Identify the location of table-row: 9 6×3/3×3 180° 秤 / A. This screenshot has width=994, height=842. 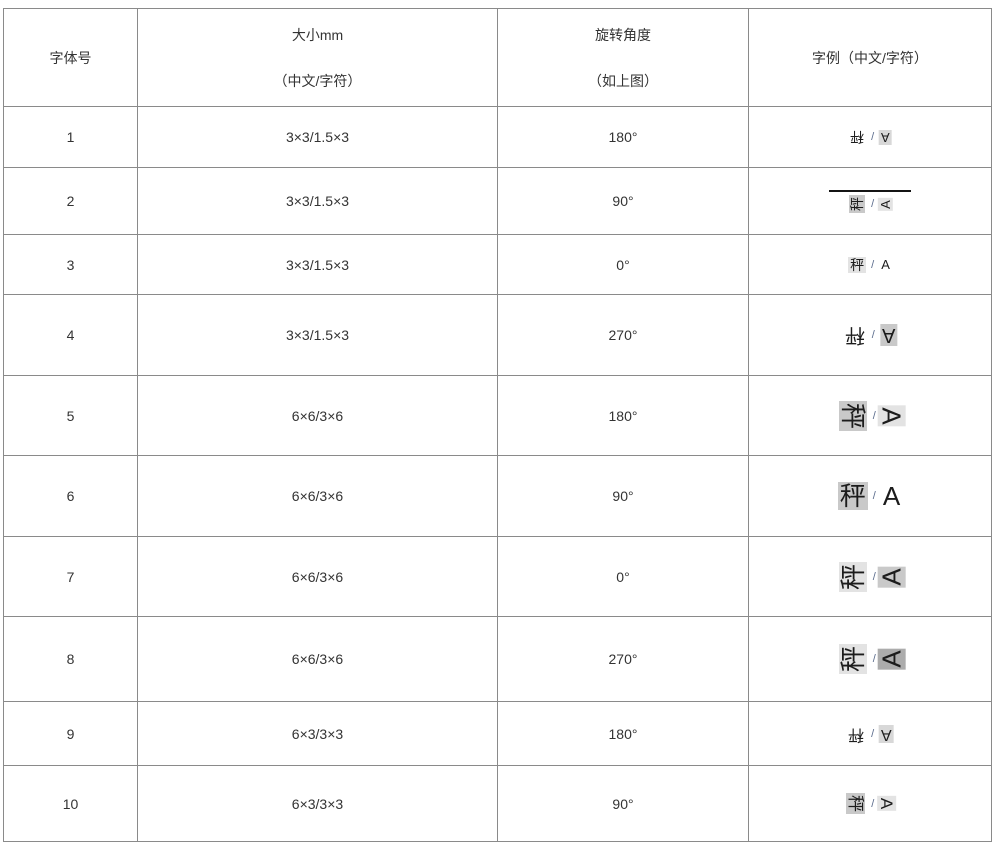
(497, 733).